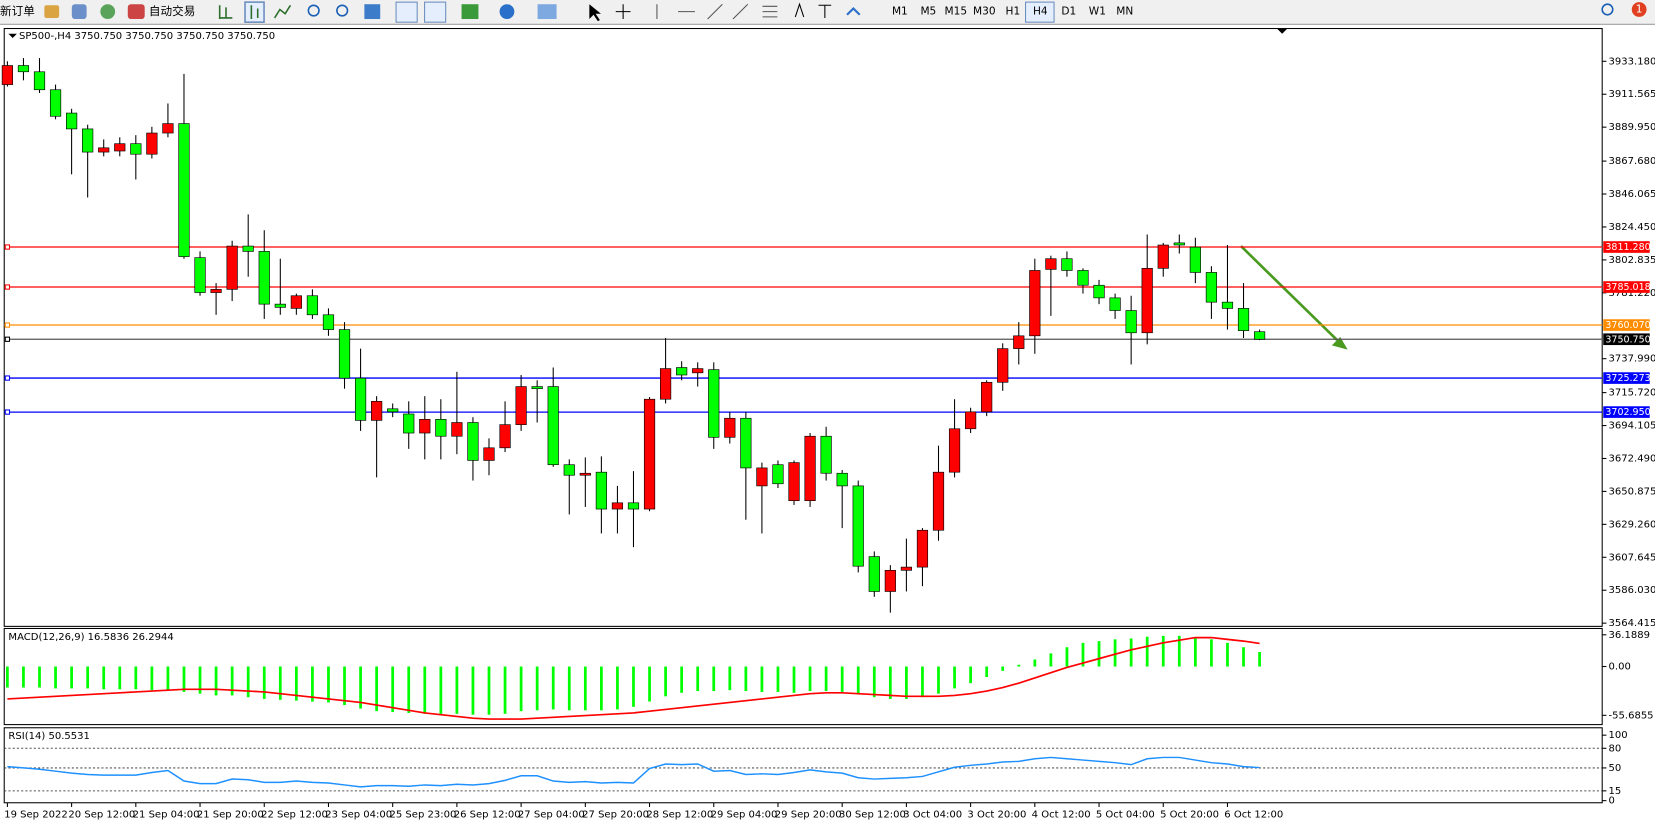 The image size is (1655, 826). I want to click on x-tick-label: 21 Sep 04:00, so click(166, 814).